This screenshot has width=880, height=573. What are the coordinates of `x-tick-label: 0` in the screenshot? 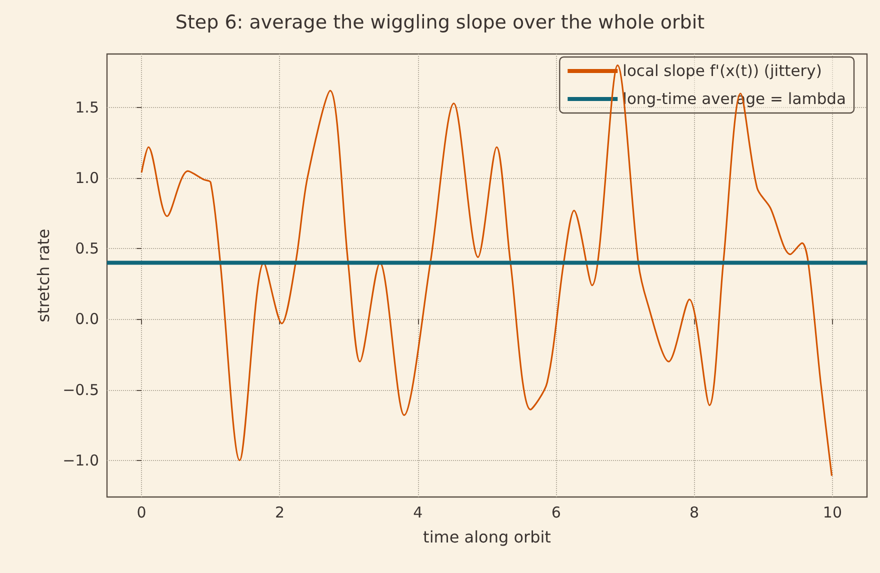 It's located at (141, 513).